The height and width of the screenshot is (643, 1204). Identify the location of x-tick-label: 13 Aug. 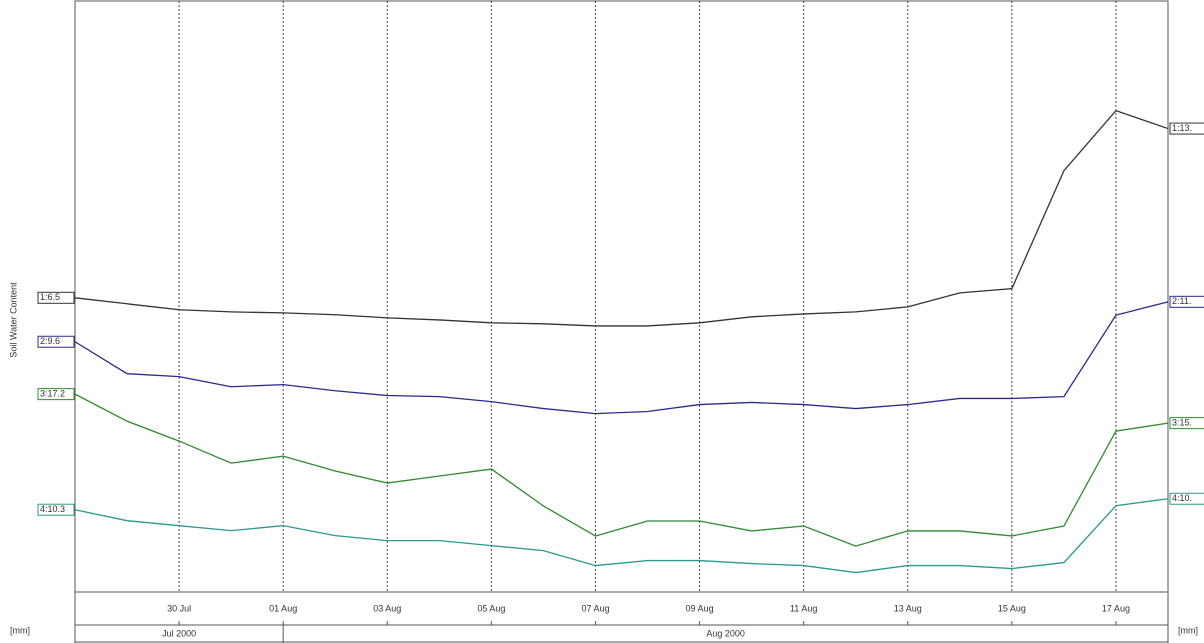
(908, 608).